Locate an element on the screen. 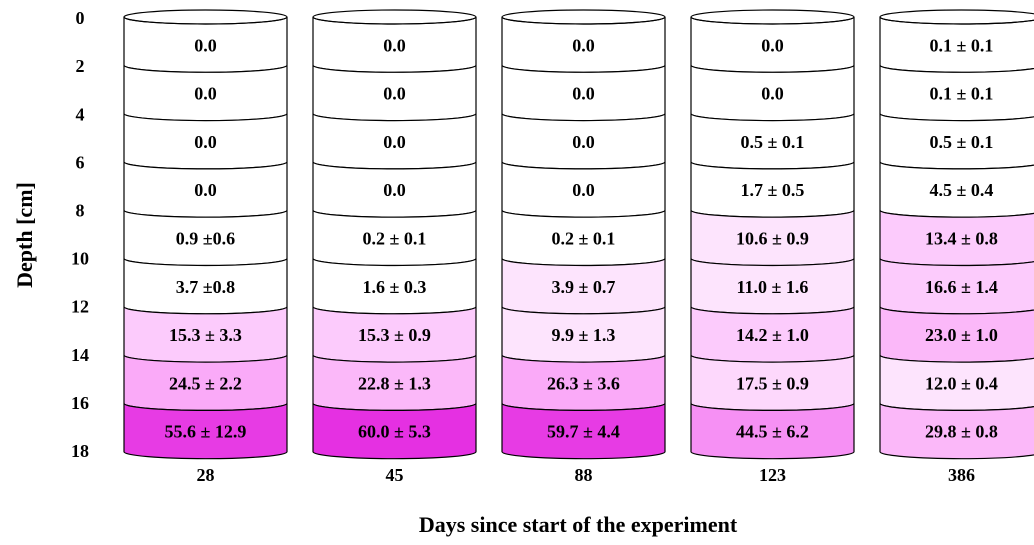 Image resolution: width=1034 pixels, height=545 pixels. layer-value: 29.8 ± 0.8 is located at coordinates (961, 432).